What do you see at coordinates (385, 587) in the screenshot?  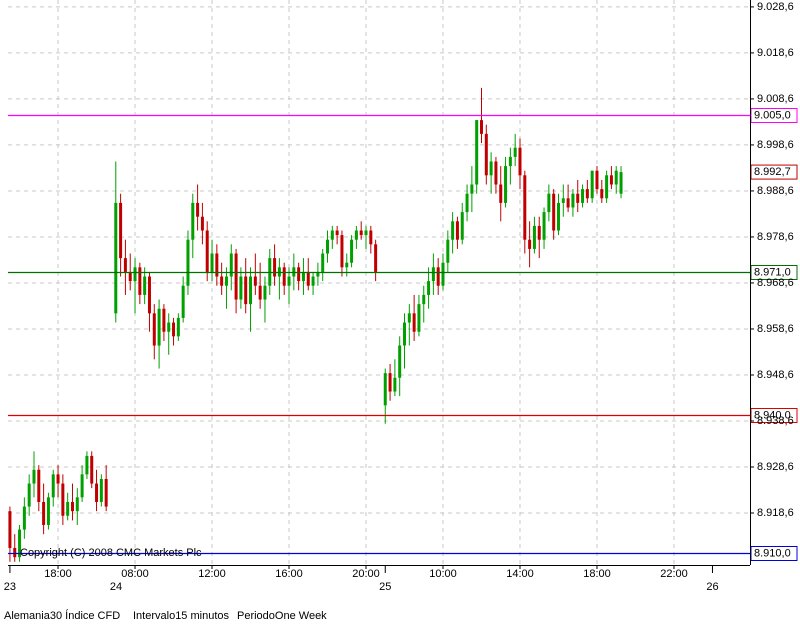 I see `day-label: 25` at bounding box center [385, 587].